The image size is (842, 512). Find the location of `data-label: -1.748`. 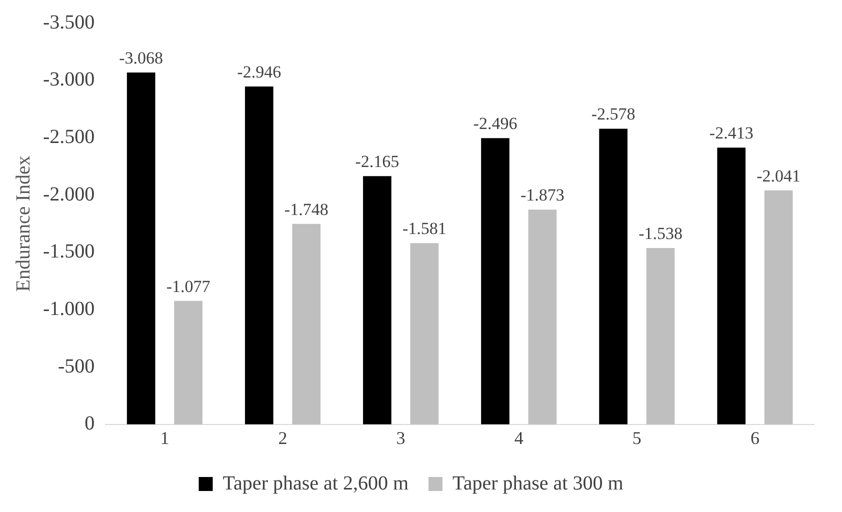

data-label: -1.748 is located at coordinates (306, 209).